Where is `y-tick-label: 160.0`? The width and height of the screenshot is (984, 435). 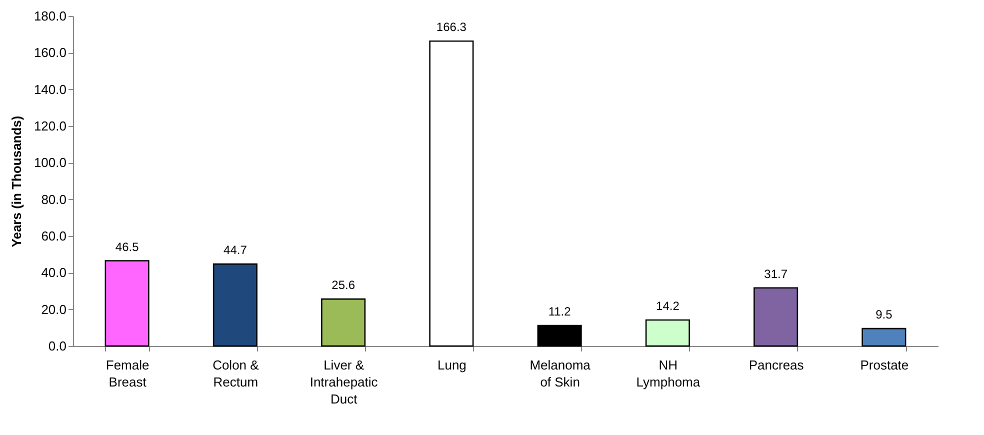 y-tick-label: 160.0 is located at coordinates (50, 52).